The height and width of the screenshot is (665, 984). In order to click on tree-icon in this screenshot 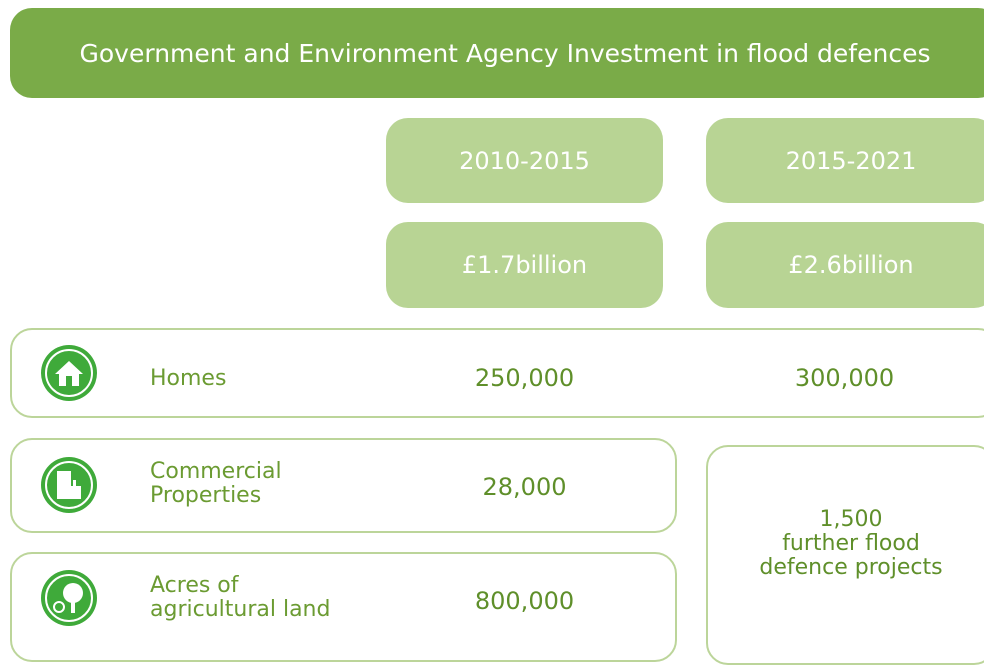, I will do `click(69, 598)`.